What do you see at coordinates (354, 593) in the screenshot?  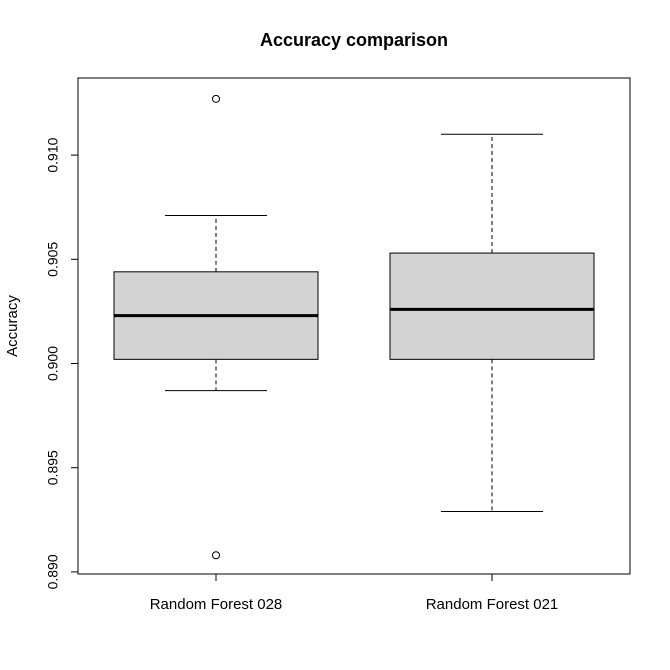 I see `x-axis: Random Forest 028 Random Forest 021` at bounding box center [354, 593].